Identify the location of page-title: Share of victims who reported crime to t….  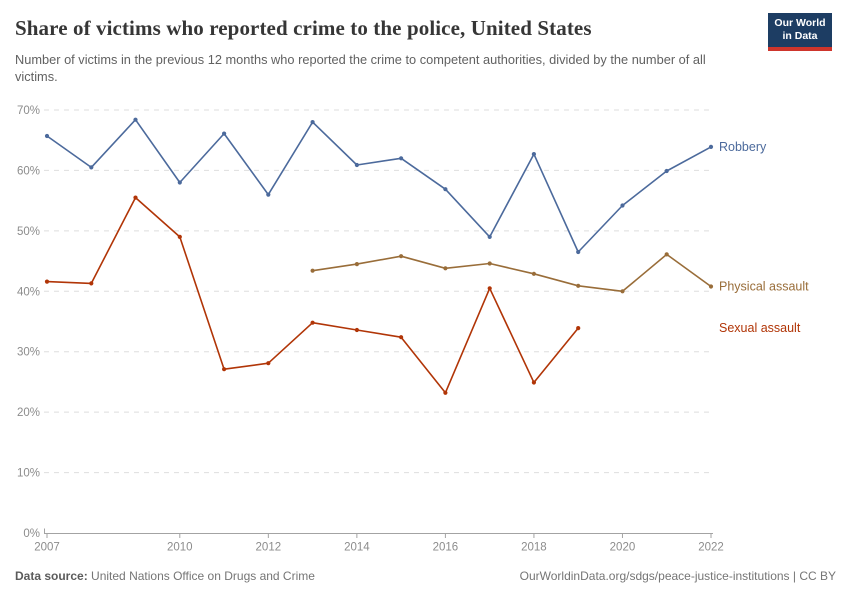
(303, 28).